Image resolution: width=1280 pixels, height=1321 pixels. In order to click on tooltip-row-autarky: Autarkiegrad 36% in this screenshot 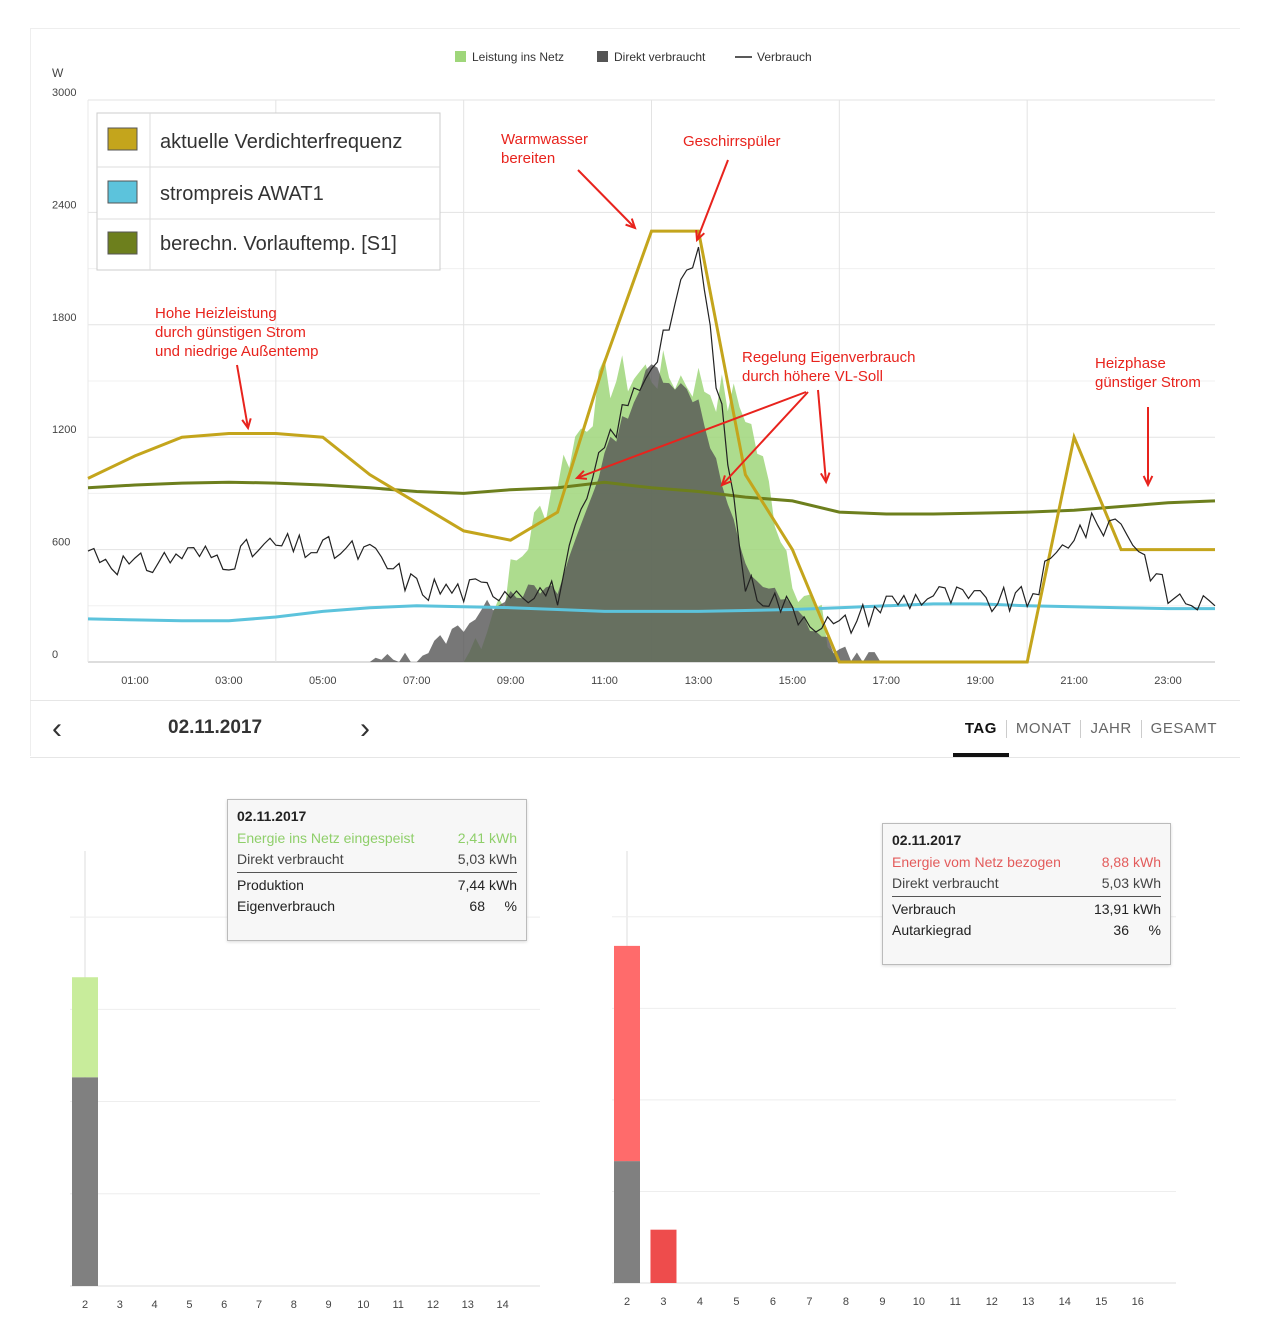, I will do `click(1026, 930)`.